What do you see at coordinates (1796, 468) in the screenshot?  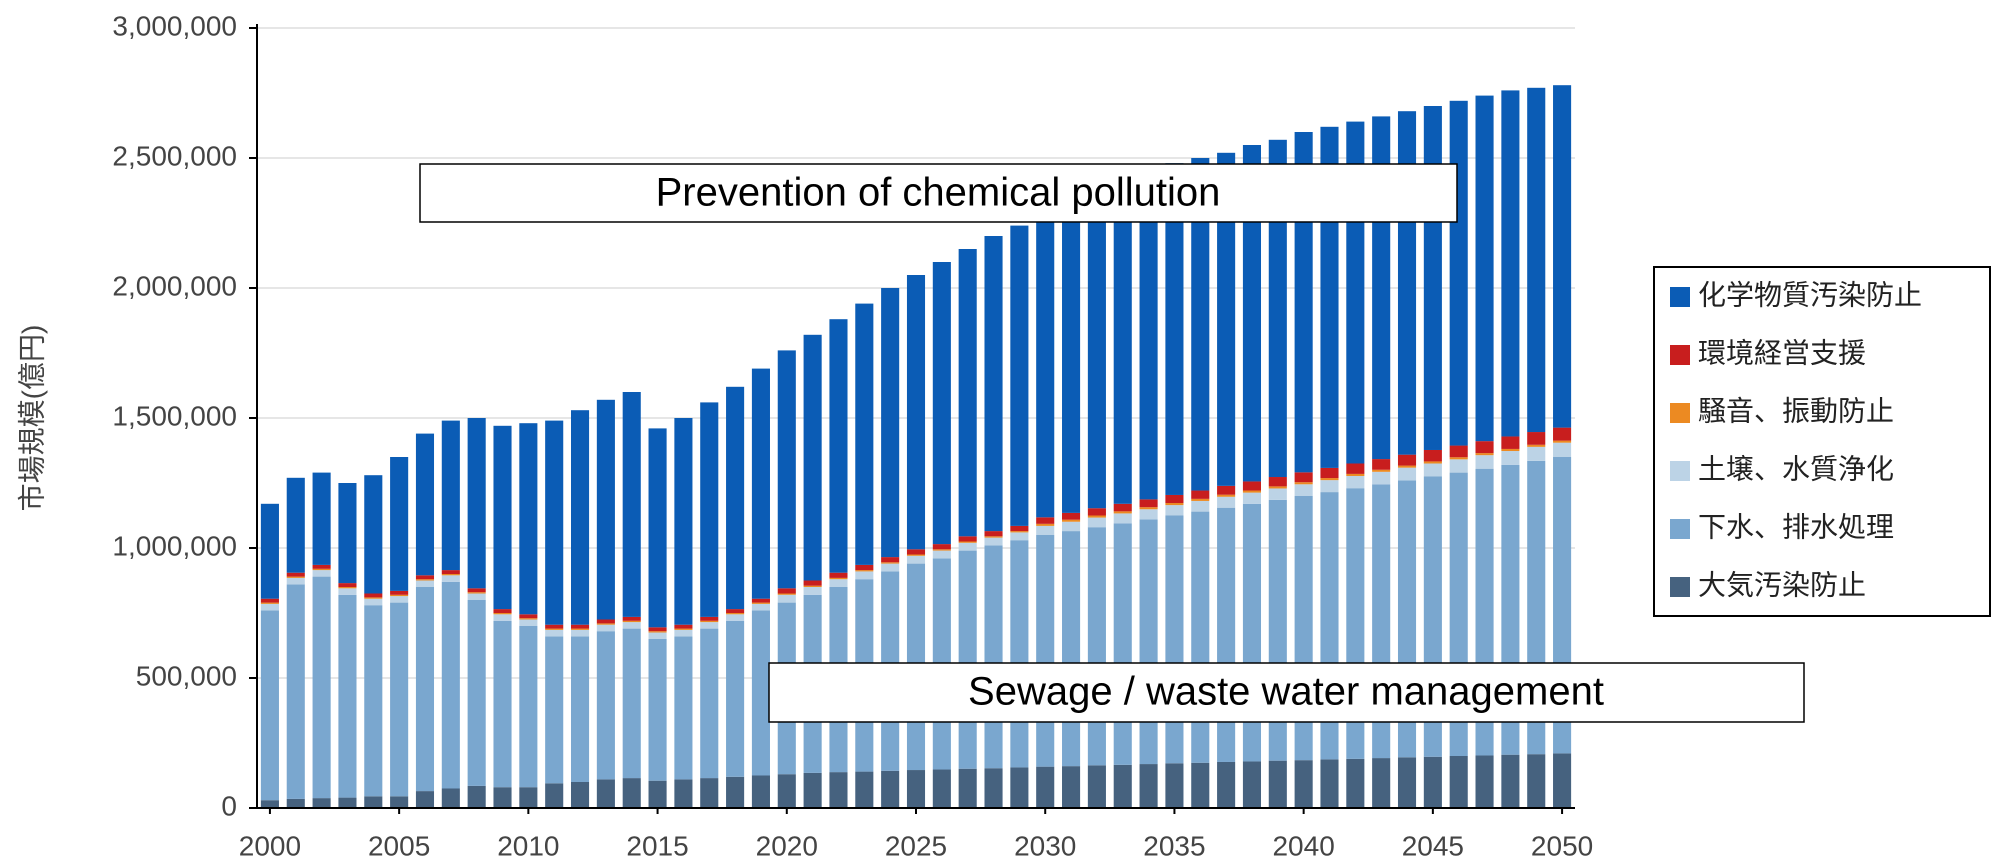 I see `legend-label: 土壌、水質浄化` at bounding box center [1796, 468].